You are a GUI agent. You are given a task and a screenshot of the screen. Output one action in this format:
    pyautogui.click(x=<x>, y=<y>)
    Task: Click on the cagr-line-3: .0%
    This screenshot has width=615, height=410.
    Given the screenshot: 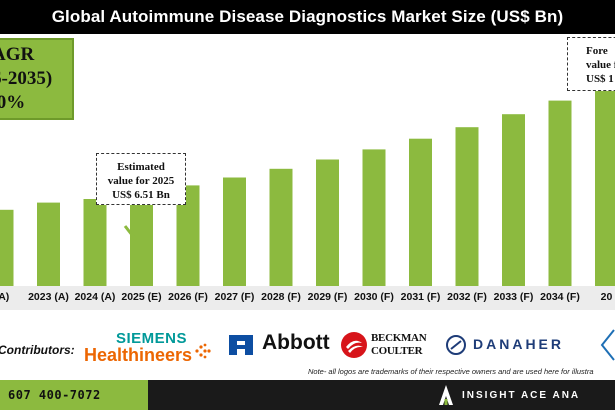 What is the action you would take?
    pyautogui.click(x=13, y=102)
    